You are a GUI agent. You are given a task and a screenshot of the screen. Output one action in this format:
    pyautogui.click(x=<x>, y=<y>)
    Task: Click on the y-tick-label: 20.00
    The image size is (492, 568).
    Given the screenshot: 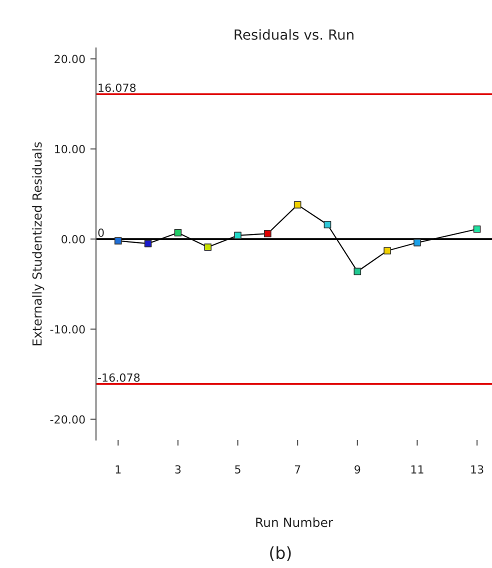 What is the action you would take?
    pyautogui.click(x=69, y=59)
    